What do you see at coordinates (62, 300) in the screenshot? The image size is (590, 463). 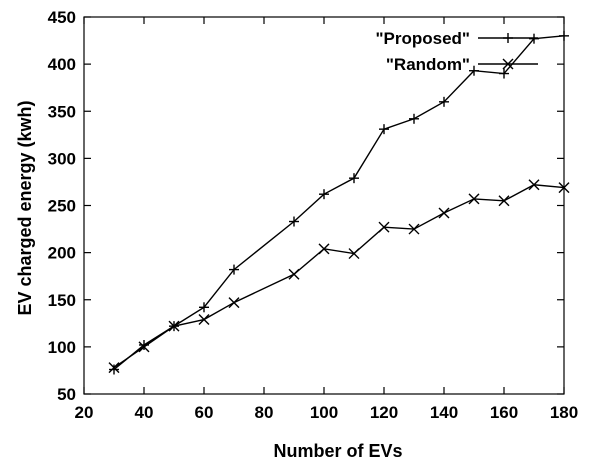 I see `y-tick-label: 150` at bounding box center [62, 300].